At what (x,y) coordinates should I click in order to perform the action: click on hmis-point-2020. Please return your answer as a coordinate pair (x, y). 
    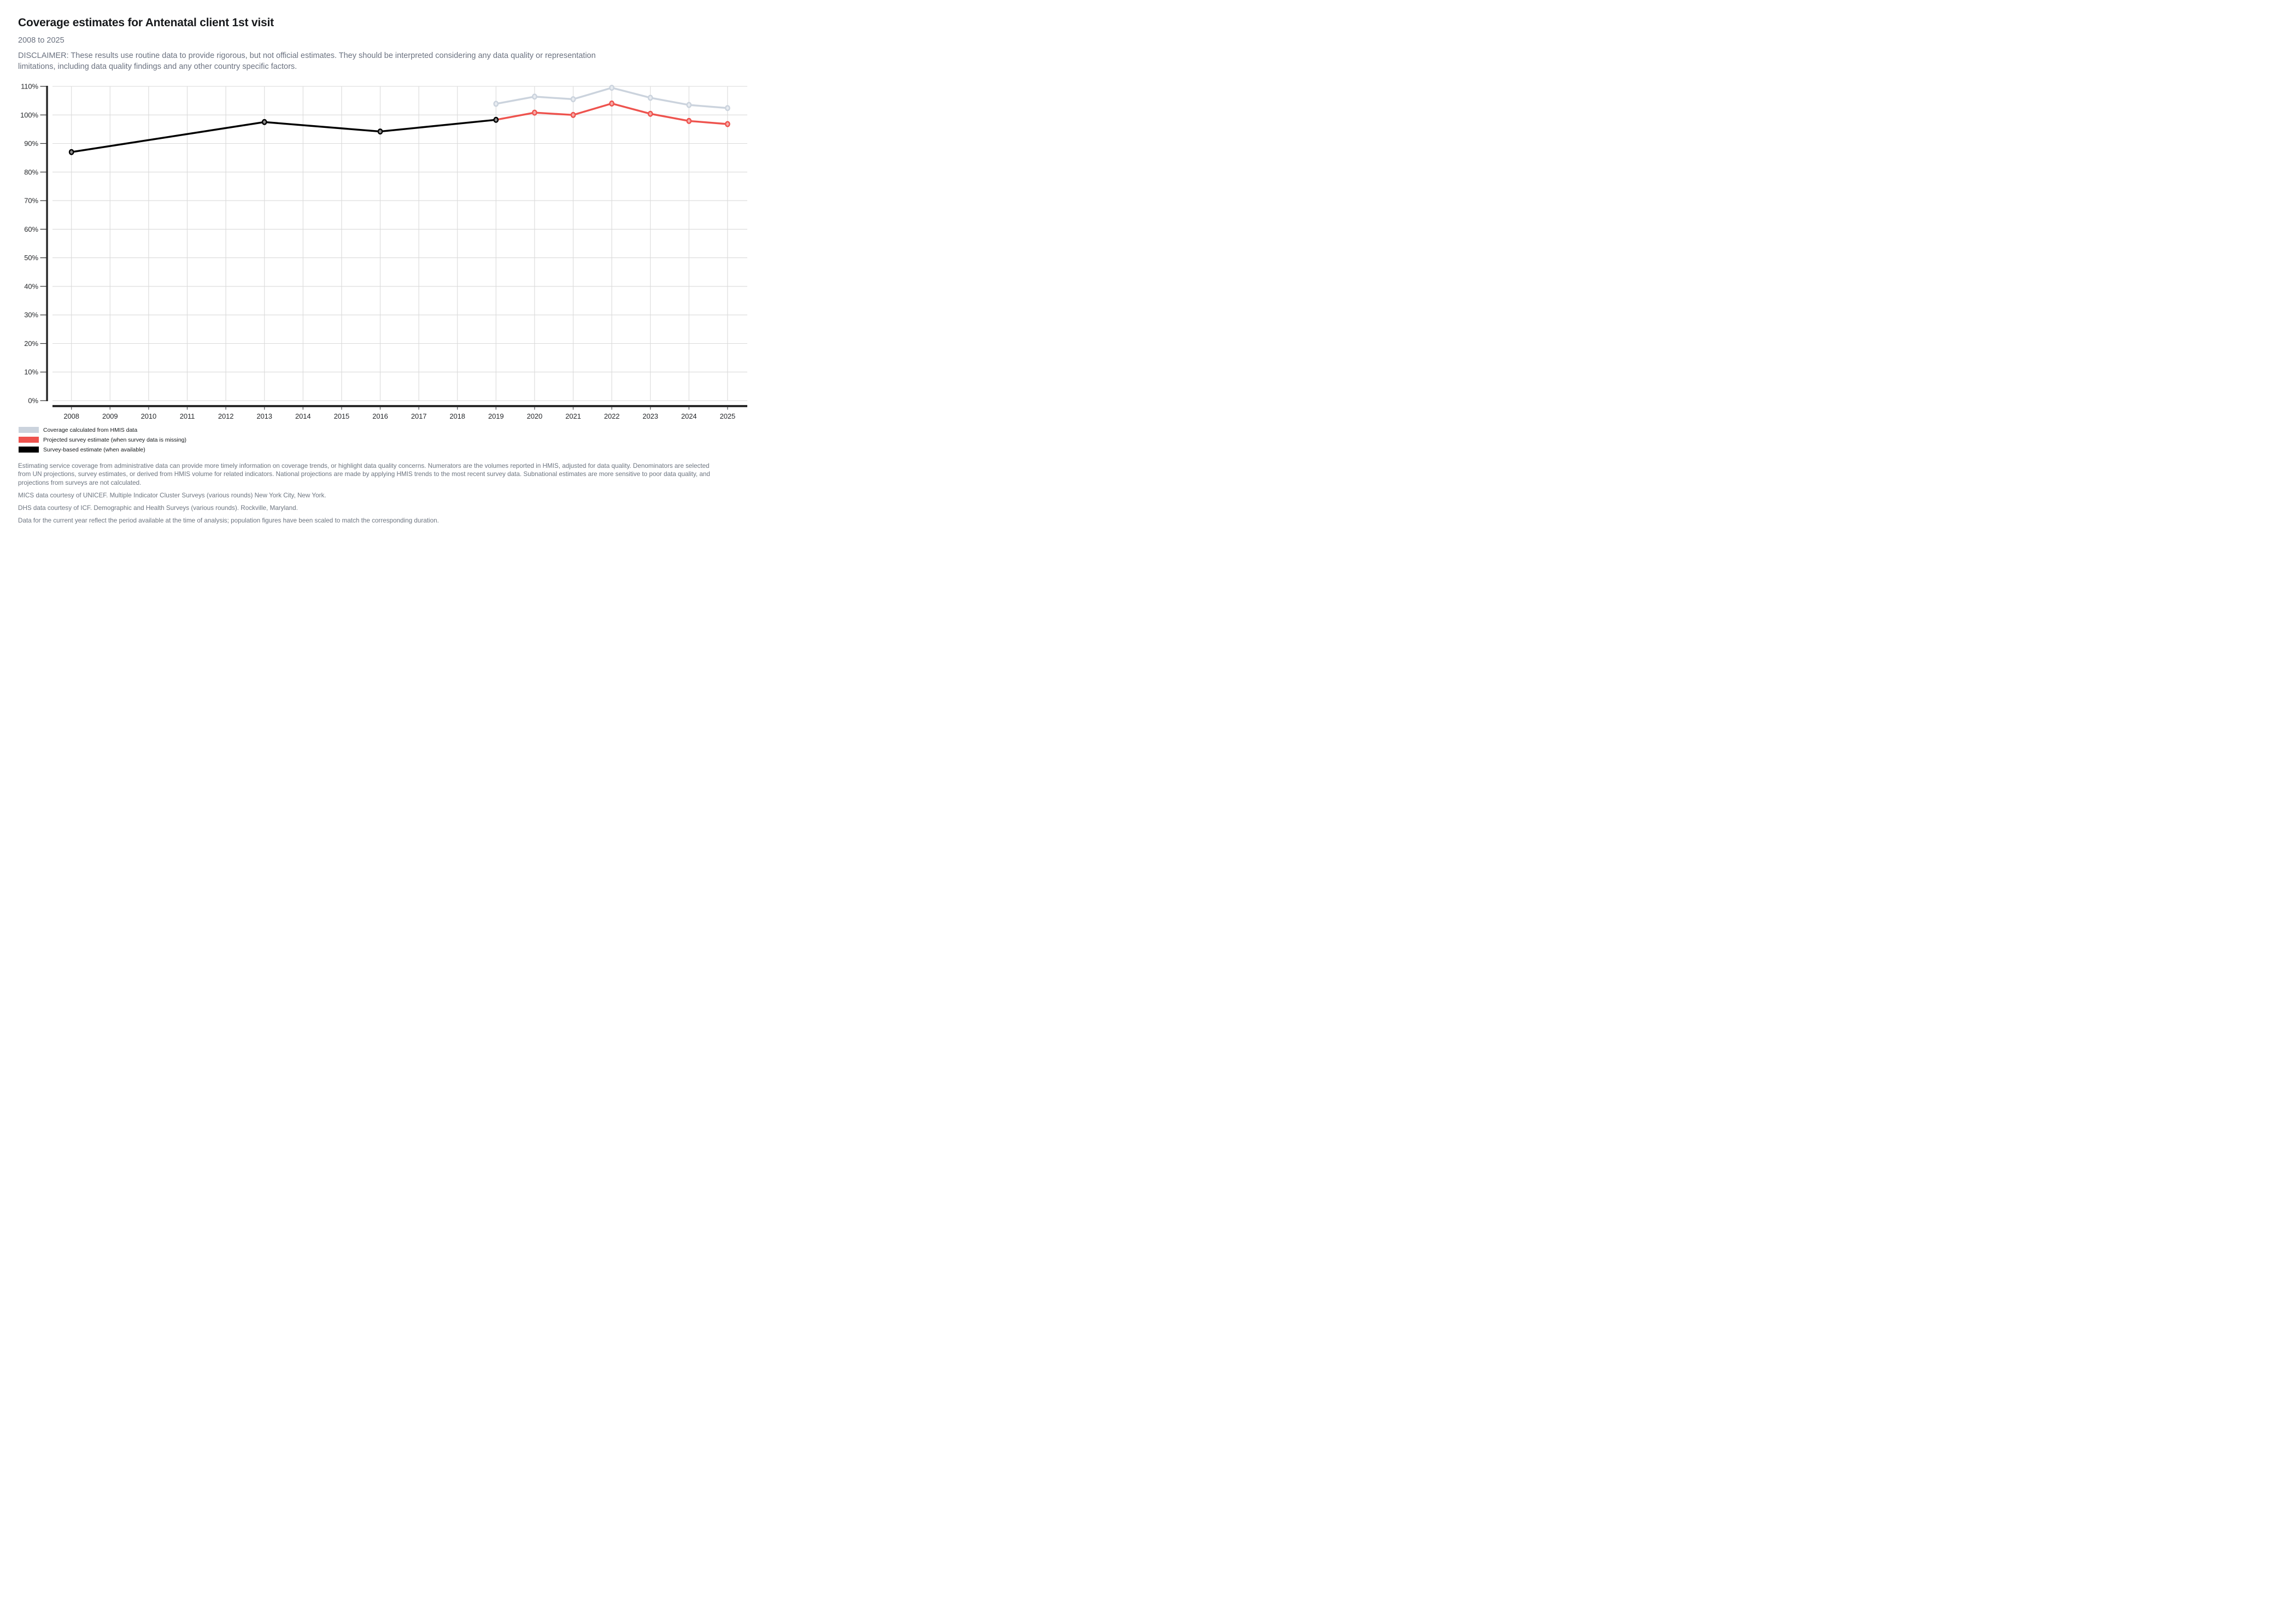
    Looking at the image, I should click on (534, 96).